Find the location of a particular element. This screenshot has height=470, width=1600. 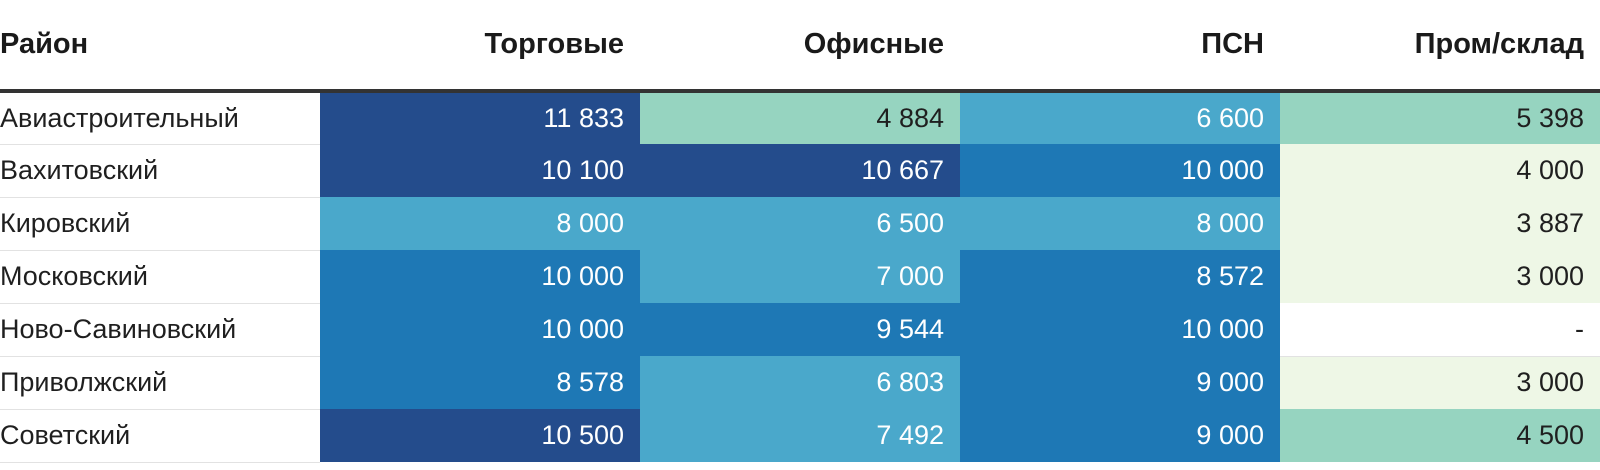

table-row: Советский 10 500 7 492 9 000 4 500 is located at coordinates (800, 436).